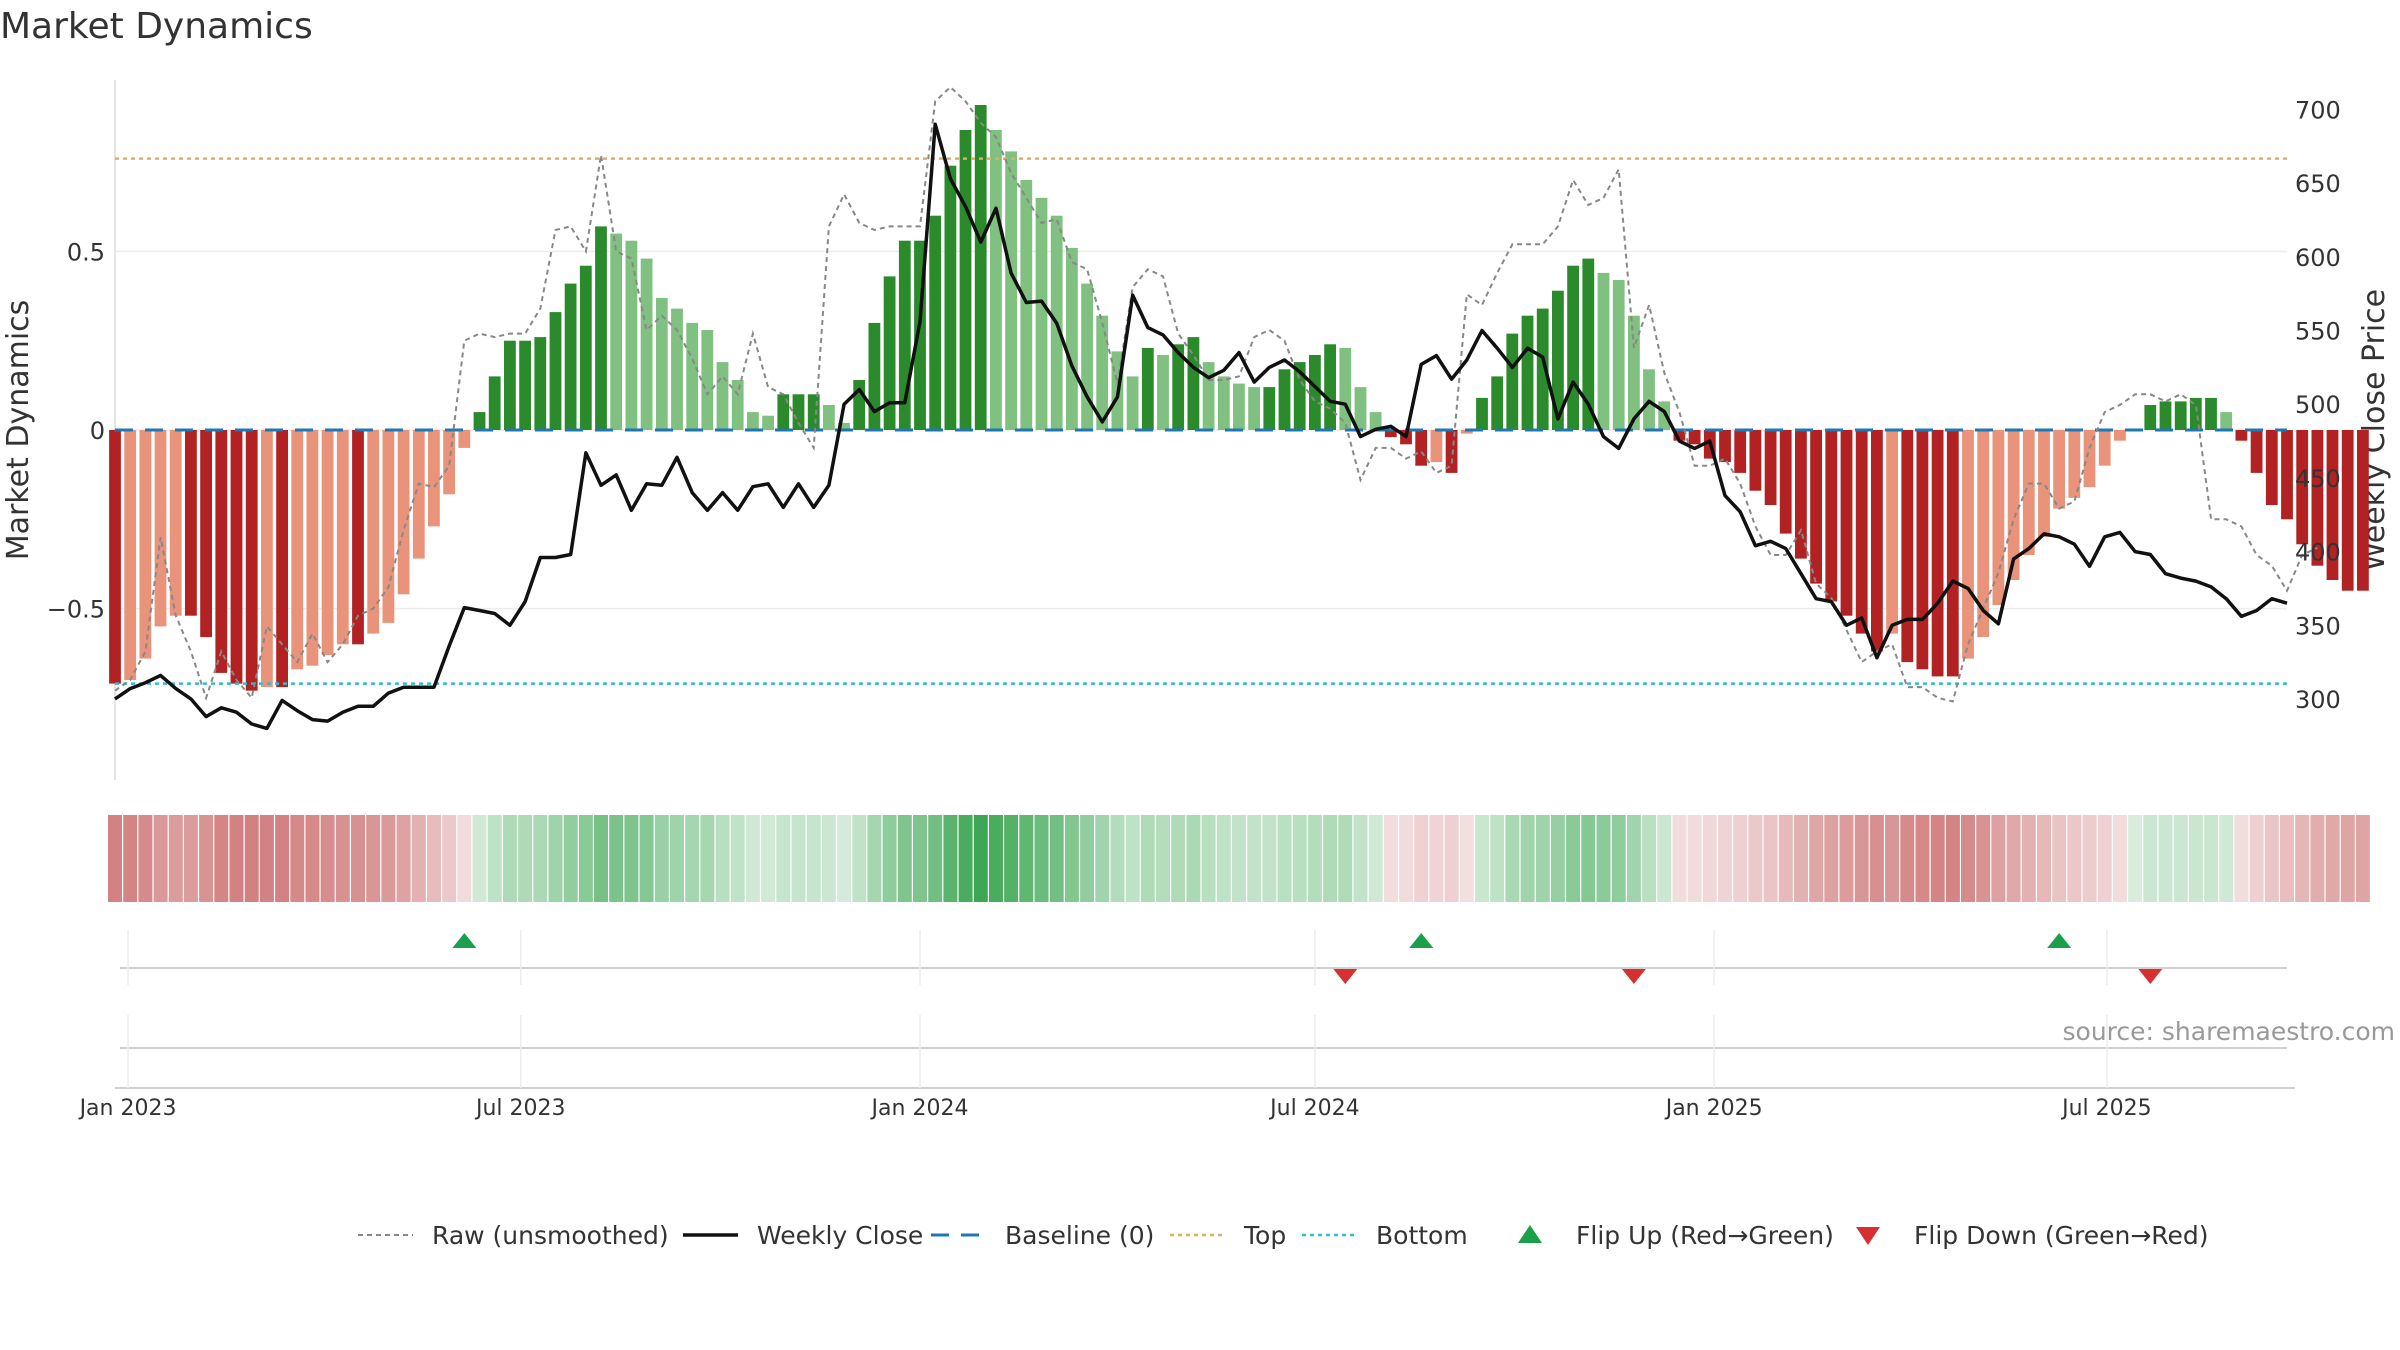 This screenshot has width=2400, height=1350. What do you see at coordinates (2318, 110) in the screenshot?
I see `right-y-tick-label: 700` at bounding box center [2318, 110].